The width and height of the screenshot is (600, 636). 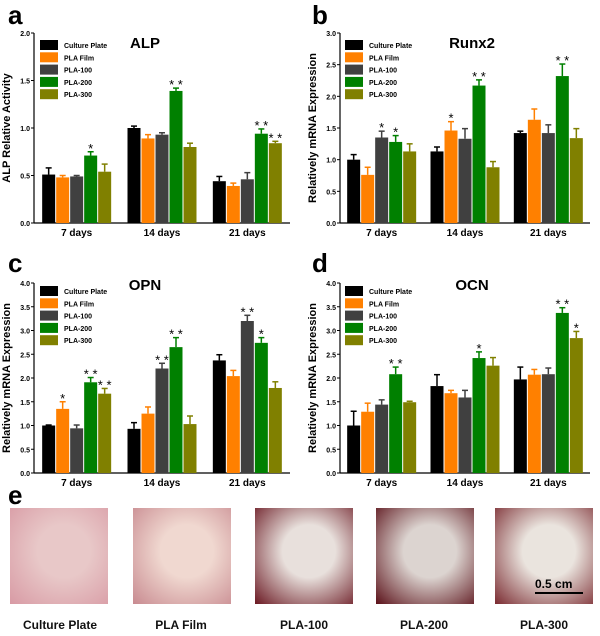 I want to click on chart-title: OCN, so click(x=471, y=285).